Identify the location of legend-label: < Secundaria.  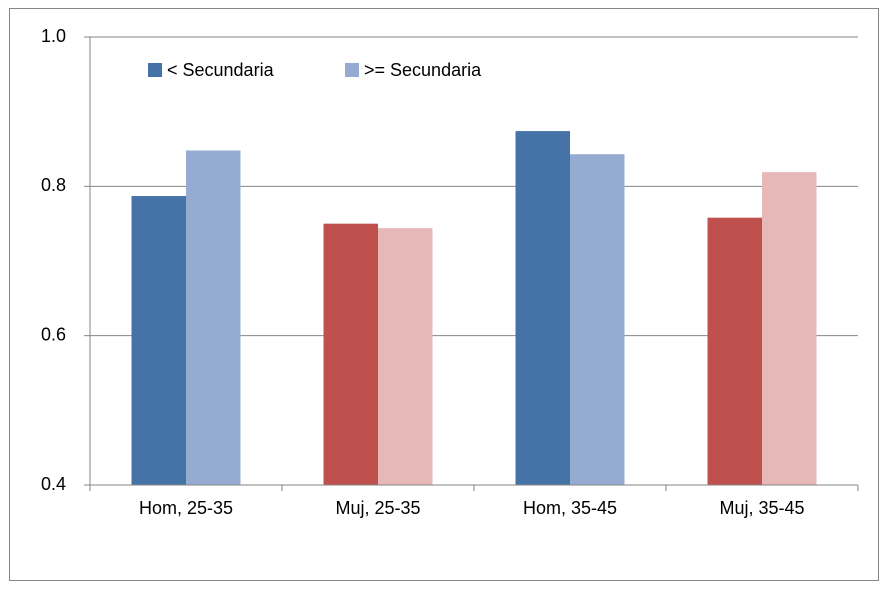
(221, 70).